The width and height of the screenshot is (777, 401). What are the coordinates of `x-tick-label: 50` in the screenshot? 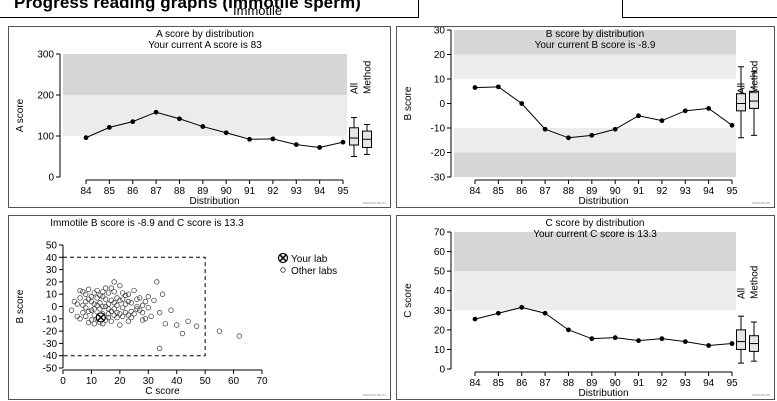 It's located at (206, 381).